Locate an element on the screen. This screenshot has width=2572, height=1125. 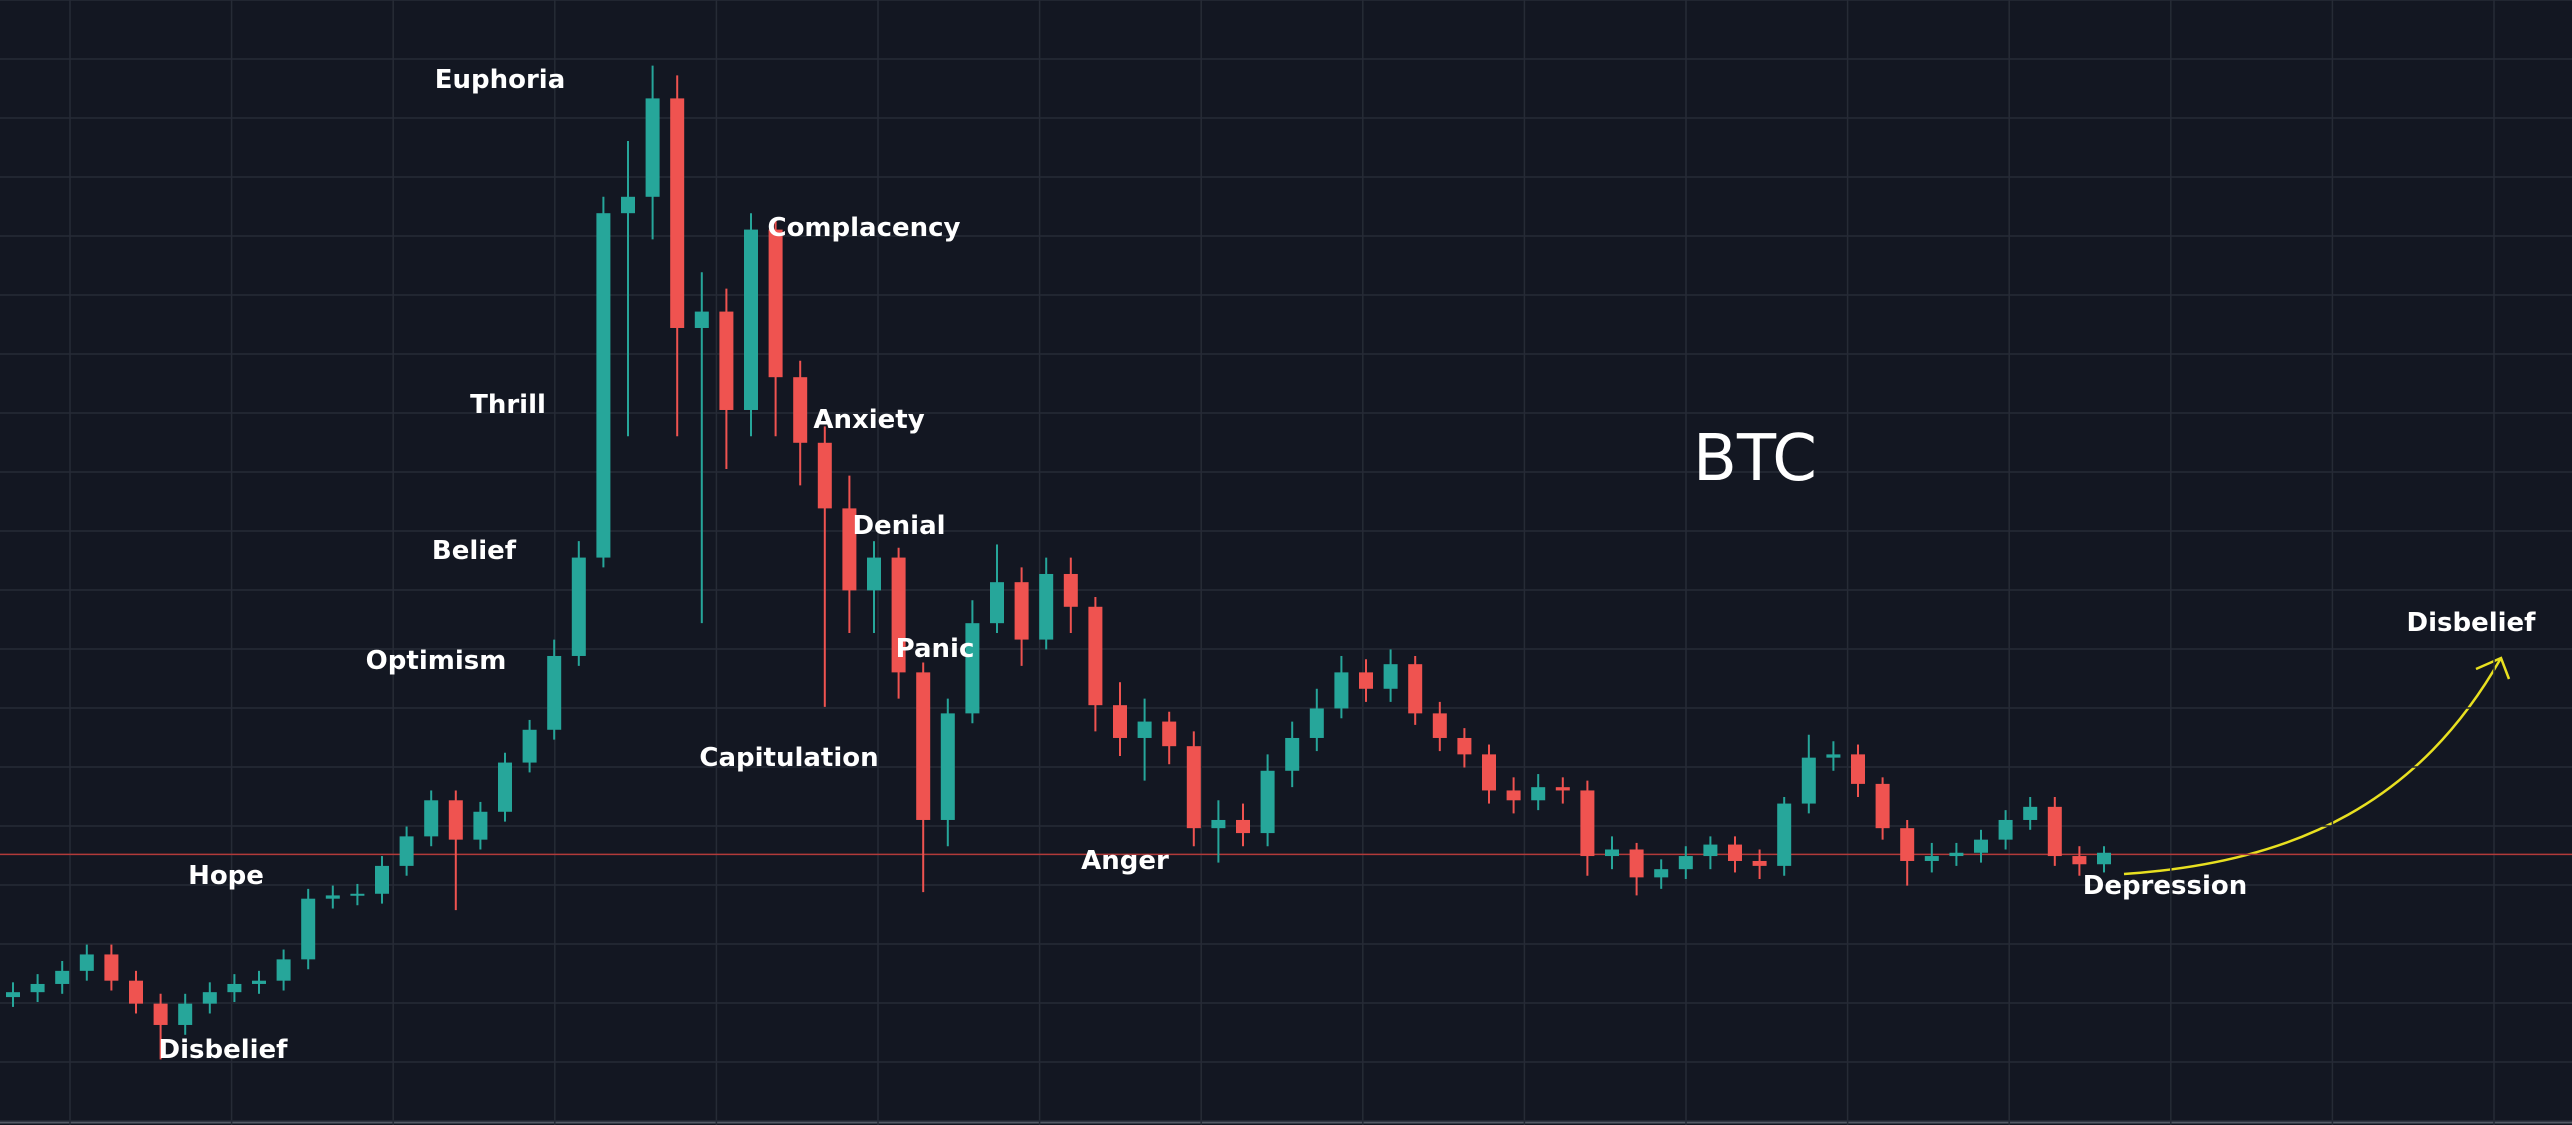
phase-label: Capitulation is located at coordinates (789, 758).